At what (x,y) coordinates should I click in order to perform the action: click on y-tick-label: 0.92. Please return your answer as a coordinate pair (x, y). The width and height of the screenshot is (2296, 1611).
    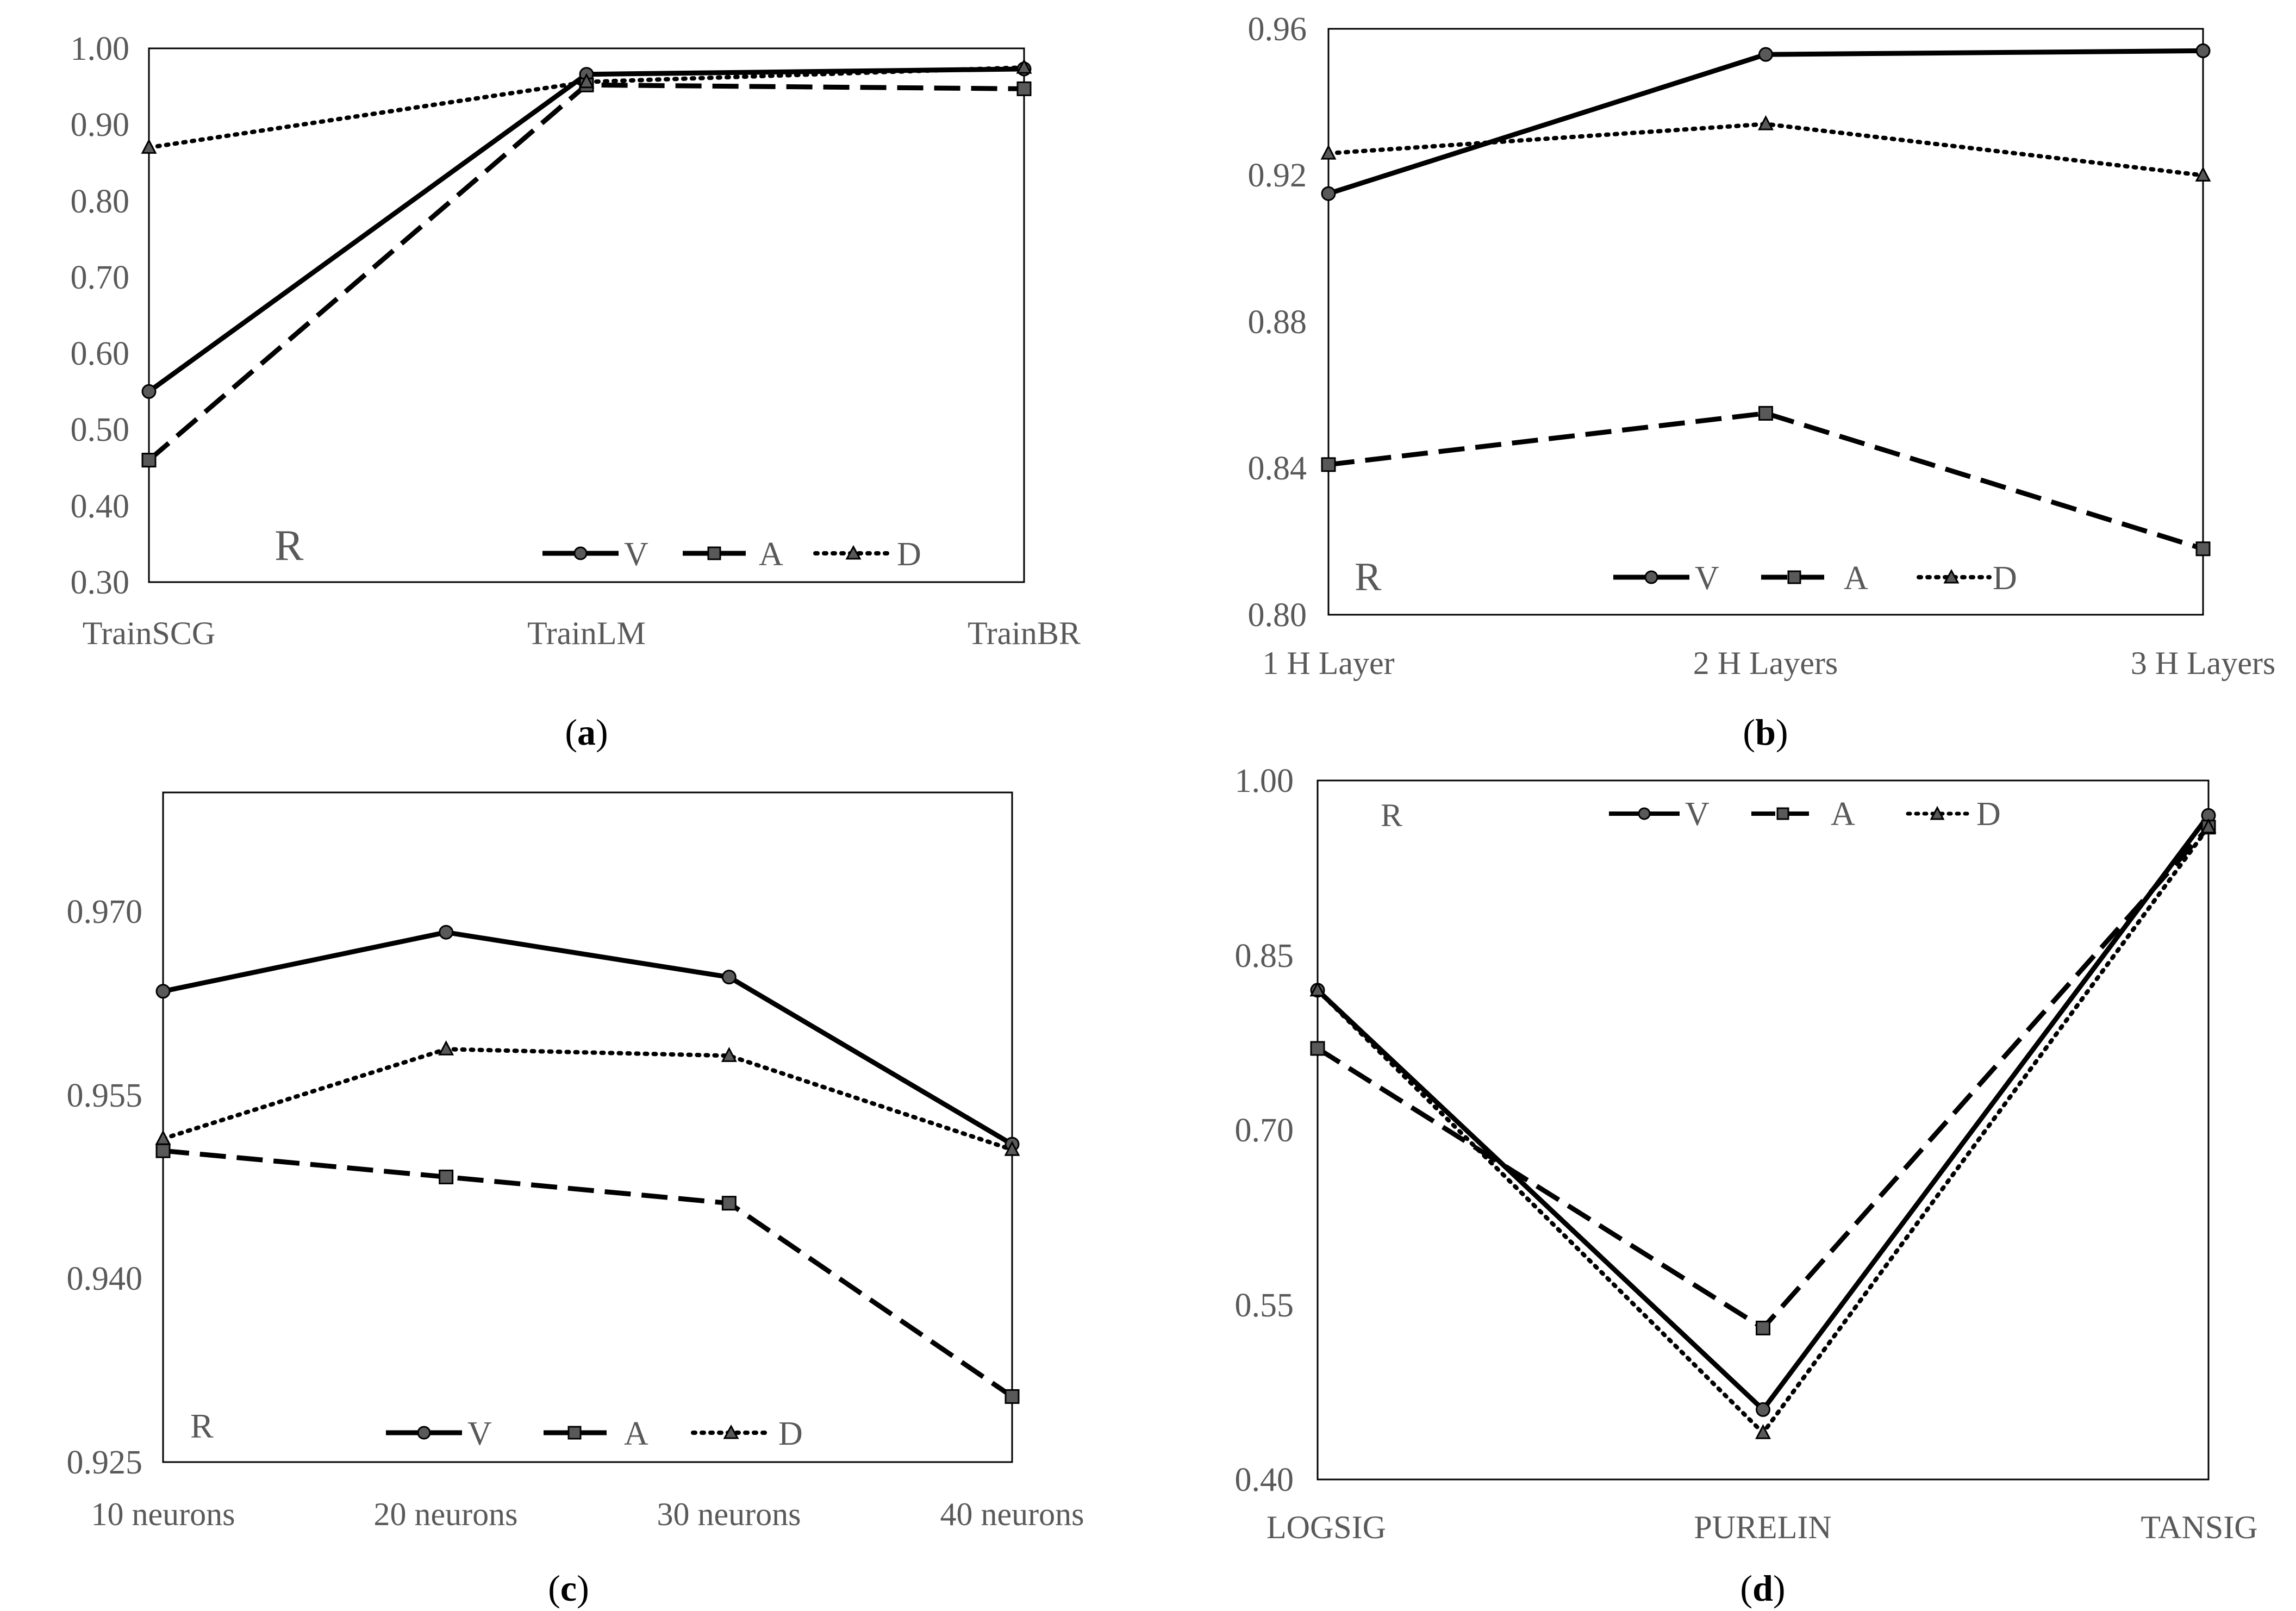
    Looking at the image, I should click on (1277, 176).